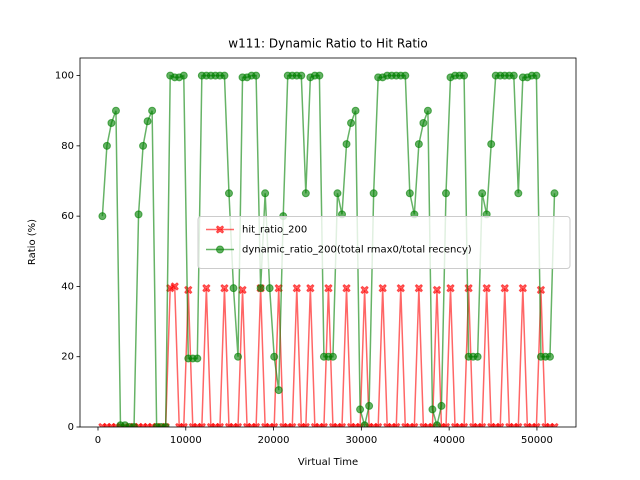  What do you see at coordinates (64, 76) in the screenshot?
I see `y-tick-label: 100` at bounding box center [64, 76].